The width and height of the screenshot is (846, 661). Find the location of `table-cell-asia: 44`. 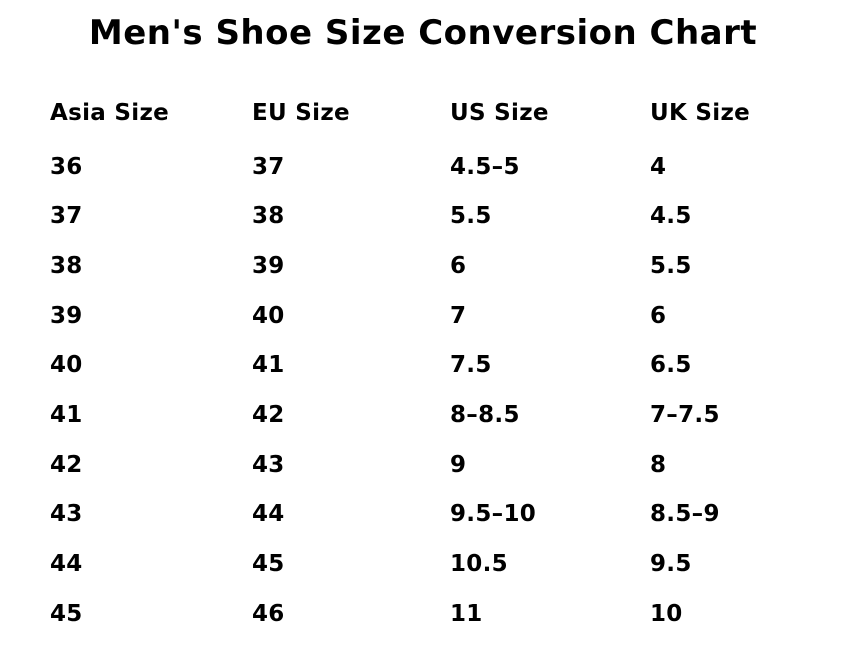

table-cell-asia: 44 is located at coordinates (66, 564).